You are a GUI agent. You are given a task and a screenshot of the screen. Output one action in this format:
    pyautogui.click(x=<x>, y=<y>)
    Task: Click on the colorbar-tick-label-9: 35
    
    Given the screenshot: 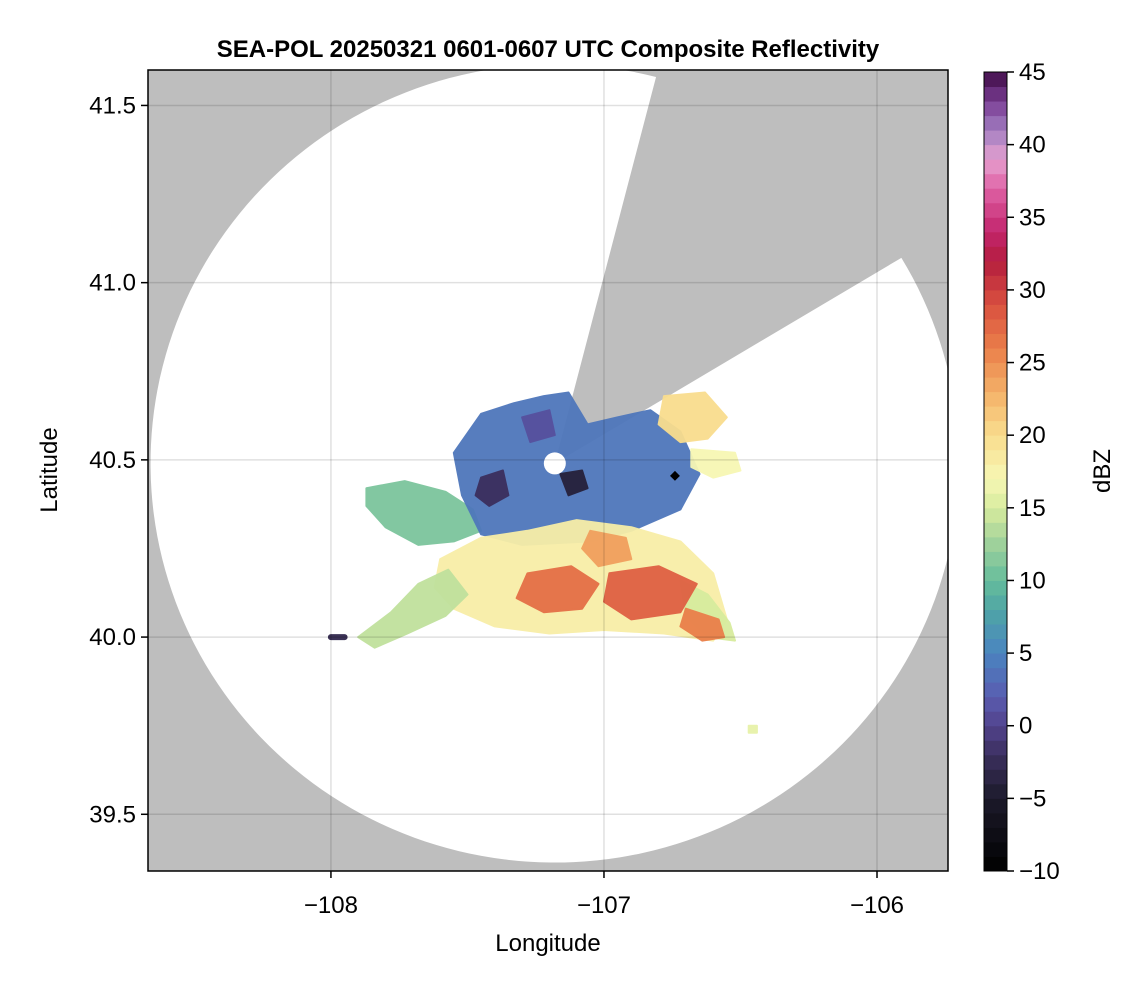 What is the action you would take?
    pyautogui.click(x=1032, y=217)
    